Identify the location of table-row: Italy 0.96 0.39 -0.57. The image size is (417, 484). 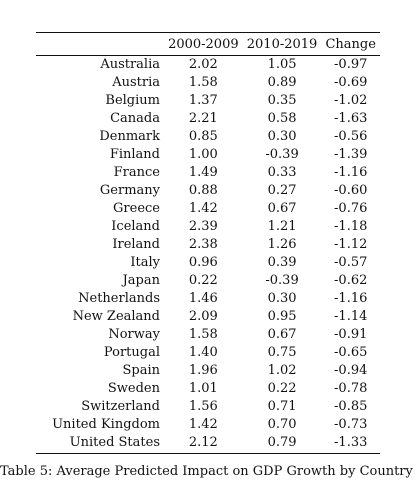
(208, 263).